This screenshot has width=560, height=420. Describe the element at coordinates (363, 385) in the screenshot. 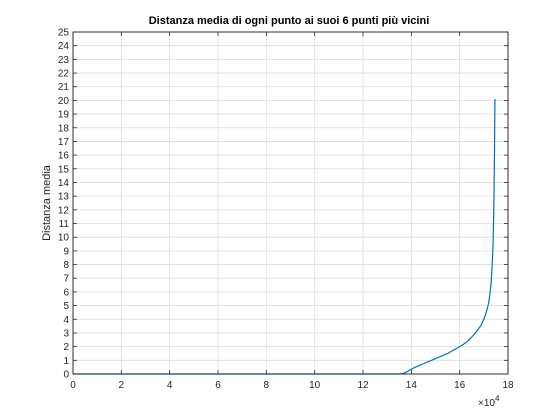

I see `x-tick-label: 12` at that location.